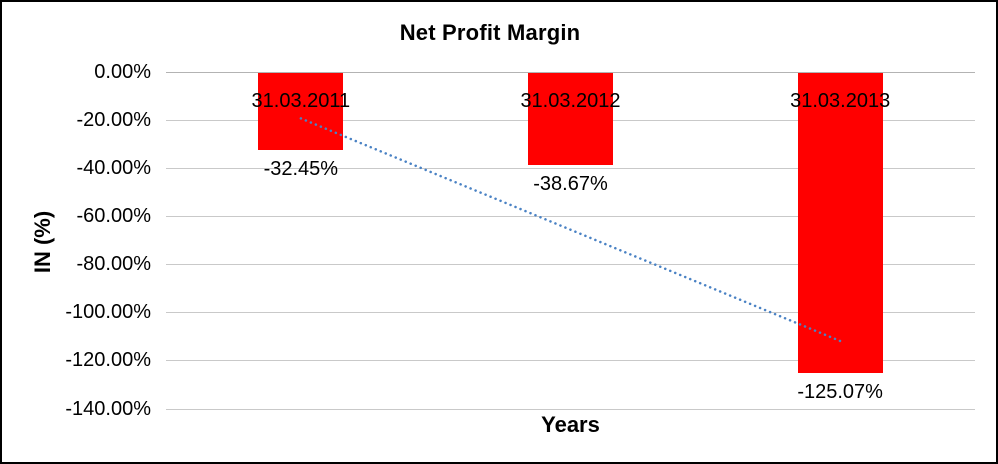 The height and width of the screenshot is (464, 998). Describe the element at coordinates (570, 184) in the screenshot. I see `data-label: -38.67%` at that location.